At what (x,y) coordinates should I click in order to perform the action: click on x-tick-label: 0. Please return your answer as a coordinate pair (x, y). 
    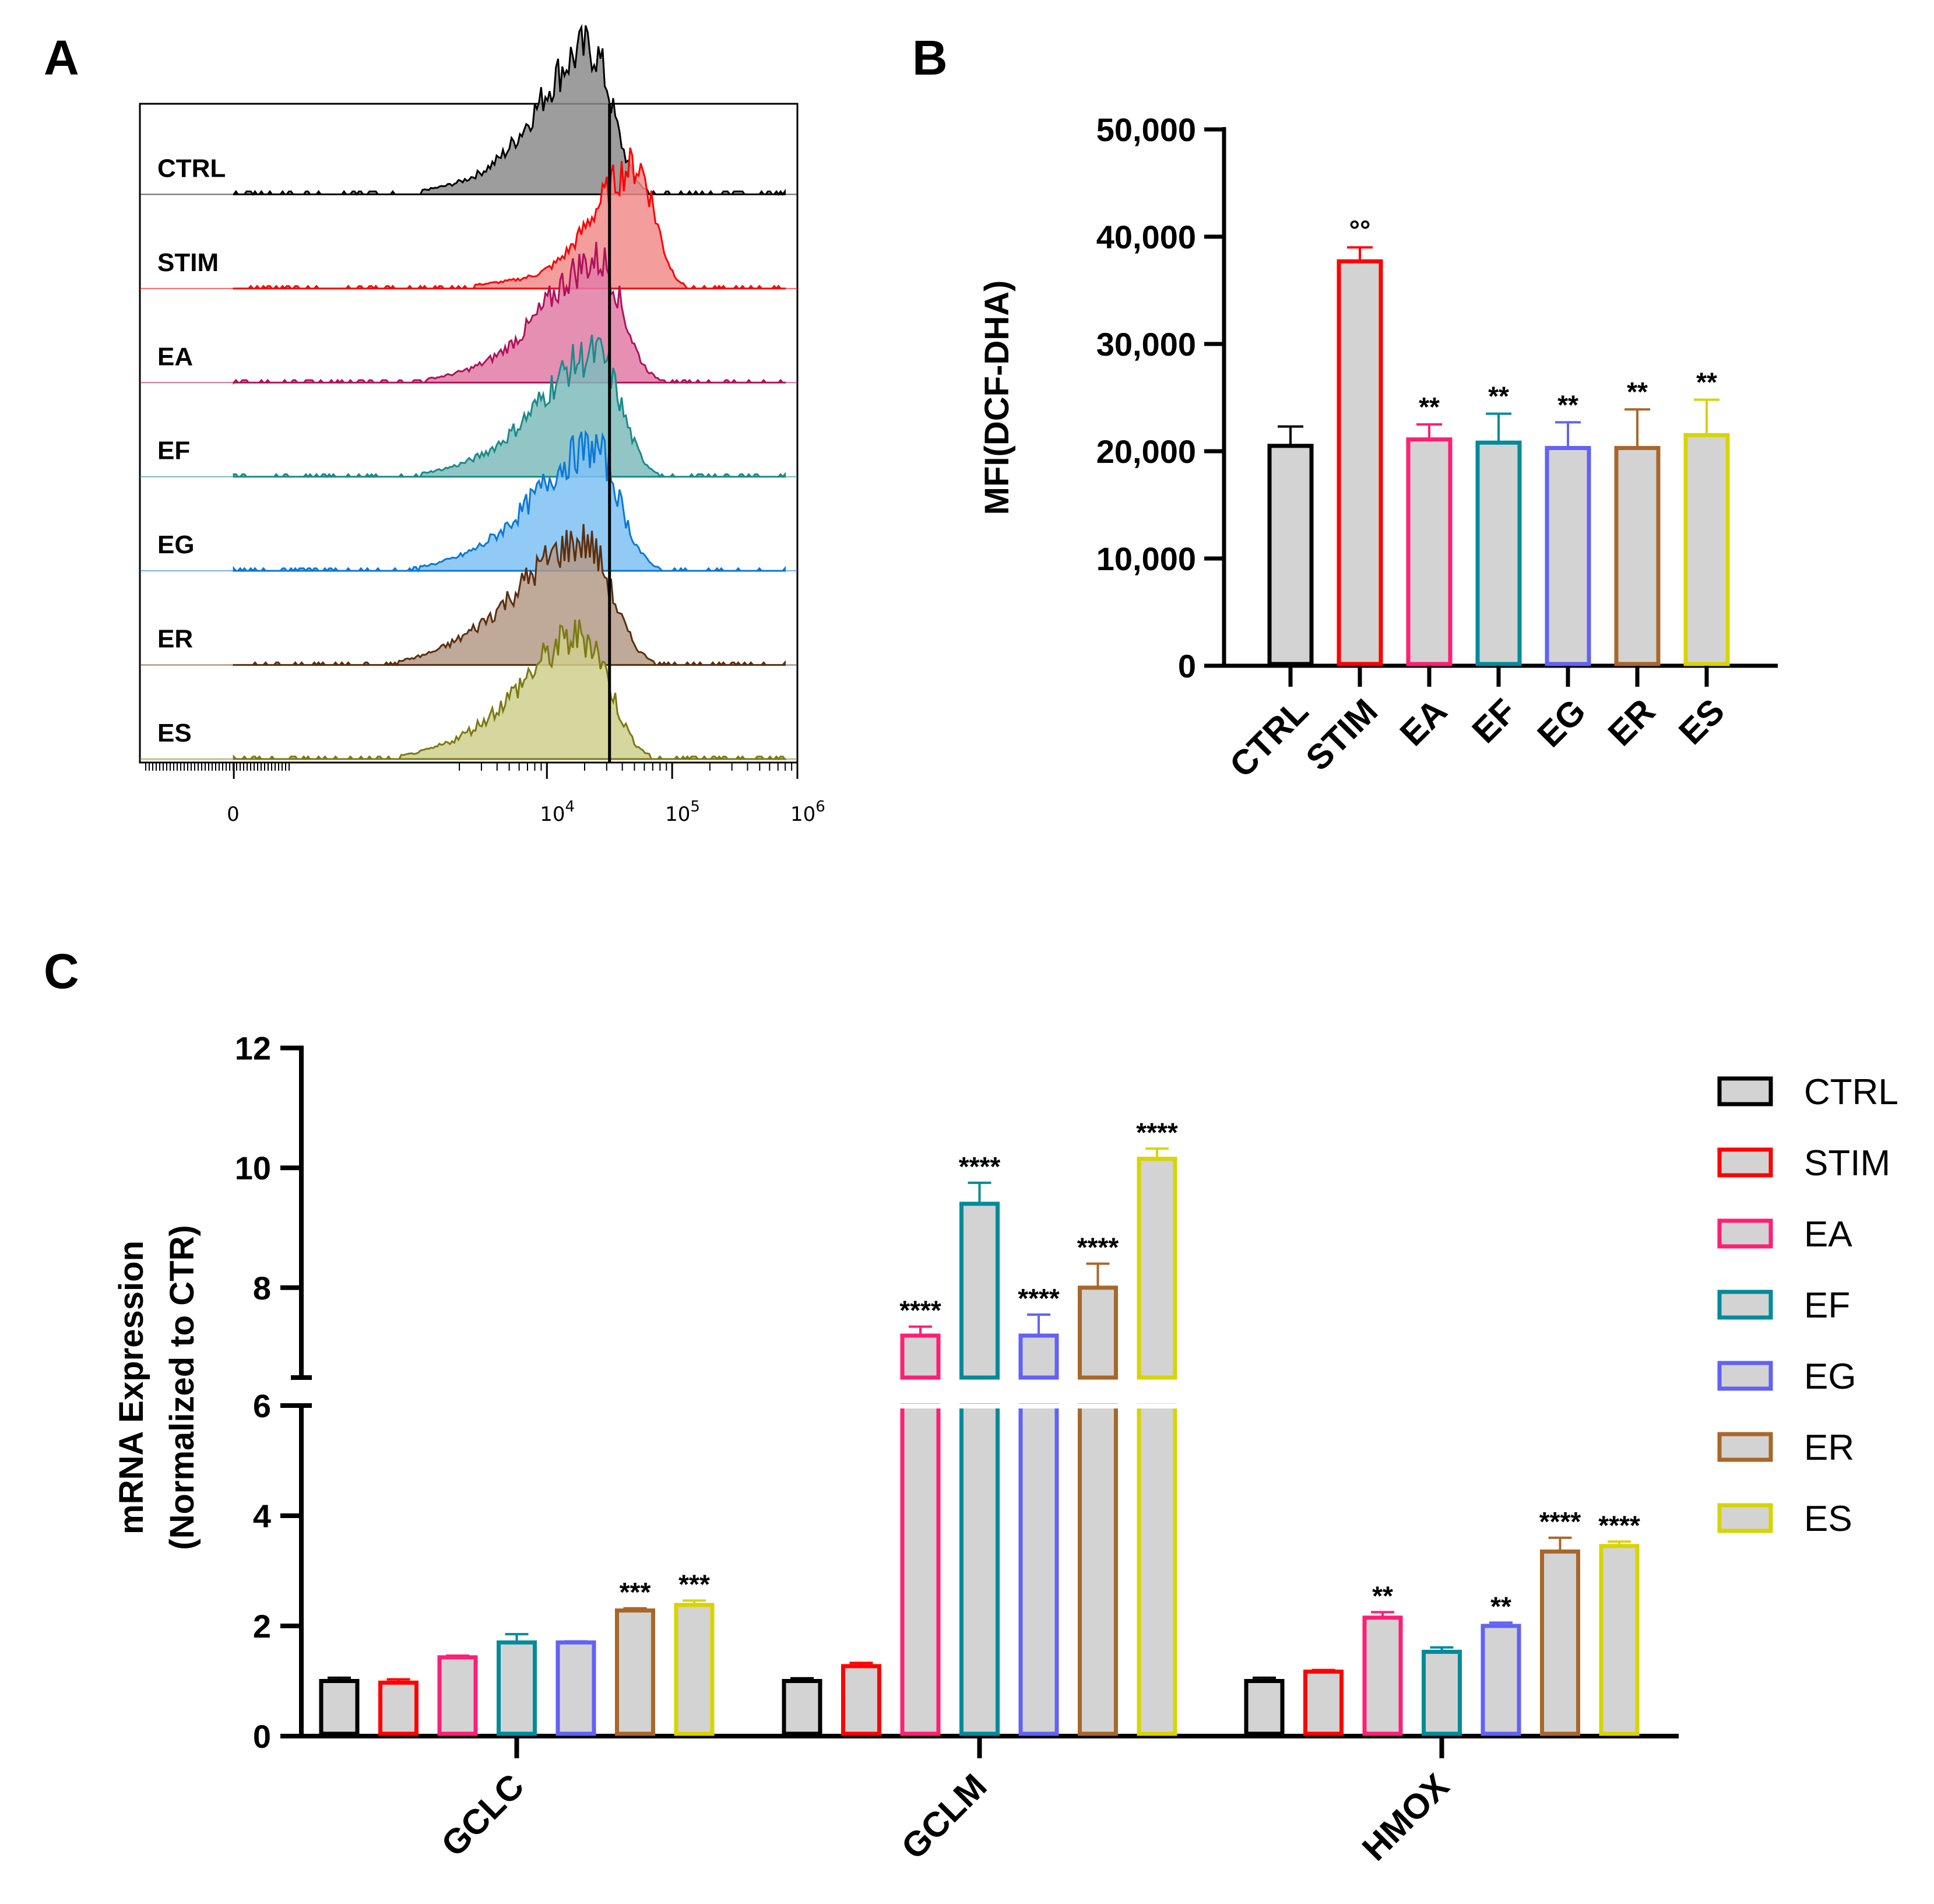
    Looking at the image, I should click on (233, 814).